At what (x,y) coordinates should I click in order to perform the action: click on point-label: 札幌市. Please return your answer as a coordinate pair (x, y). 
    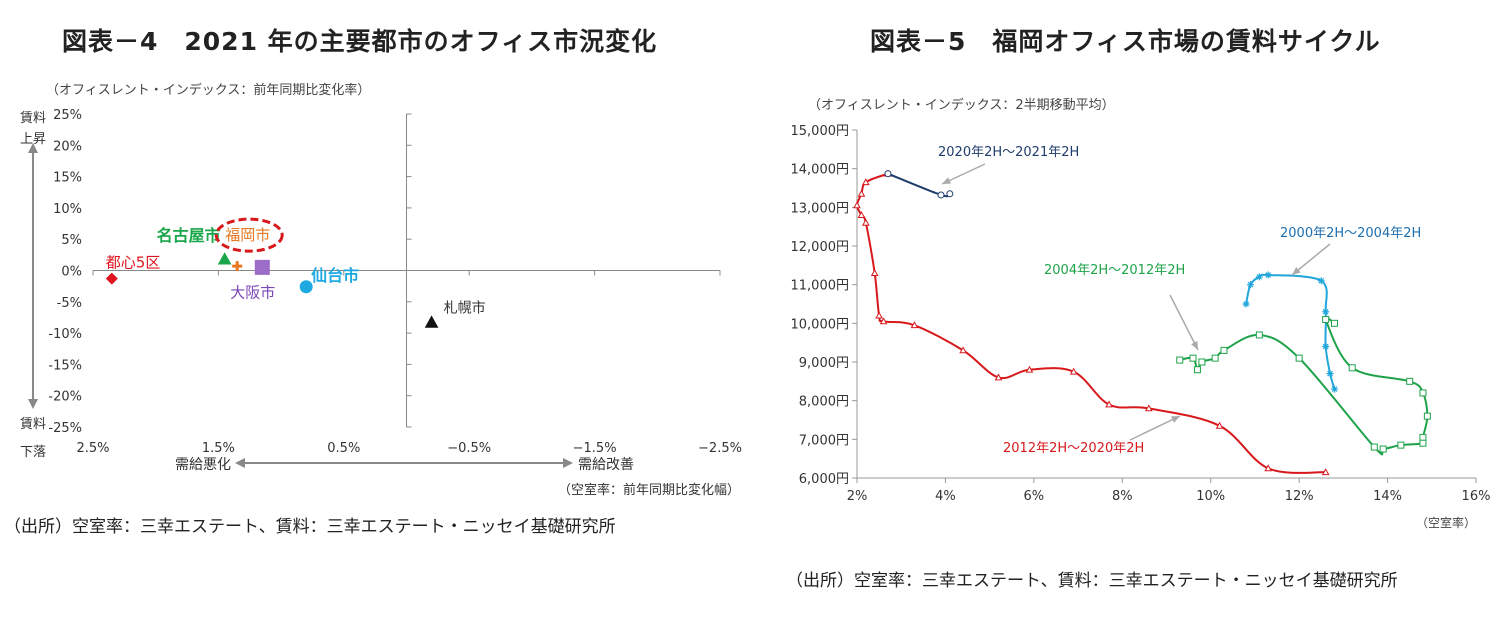
    Looking at the image, I should click on (465, 307).